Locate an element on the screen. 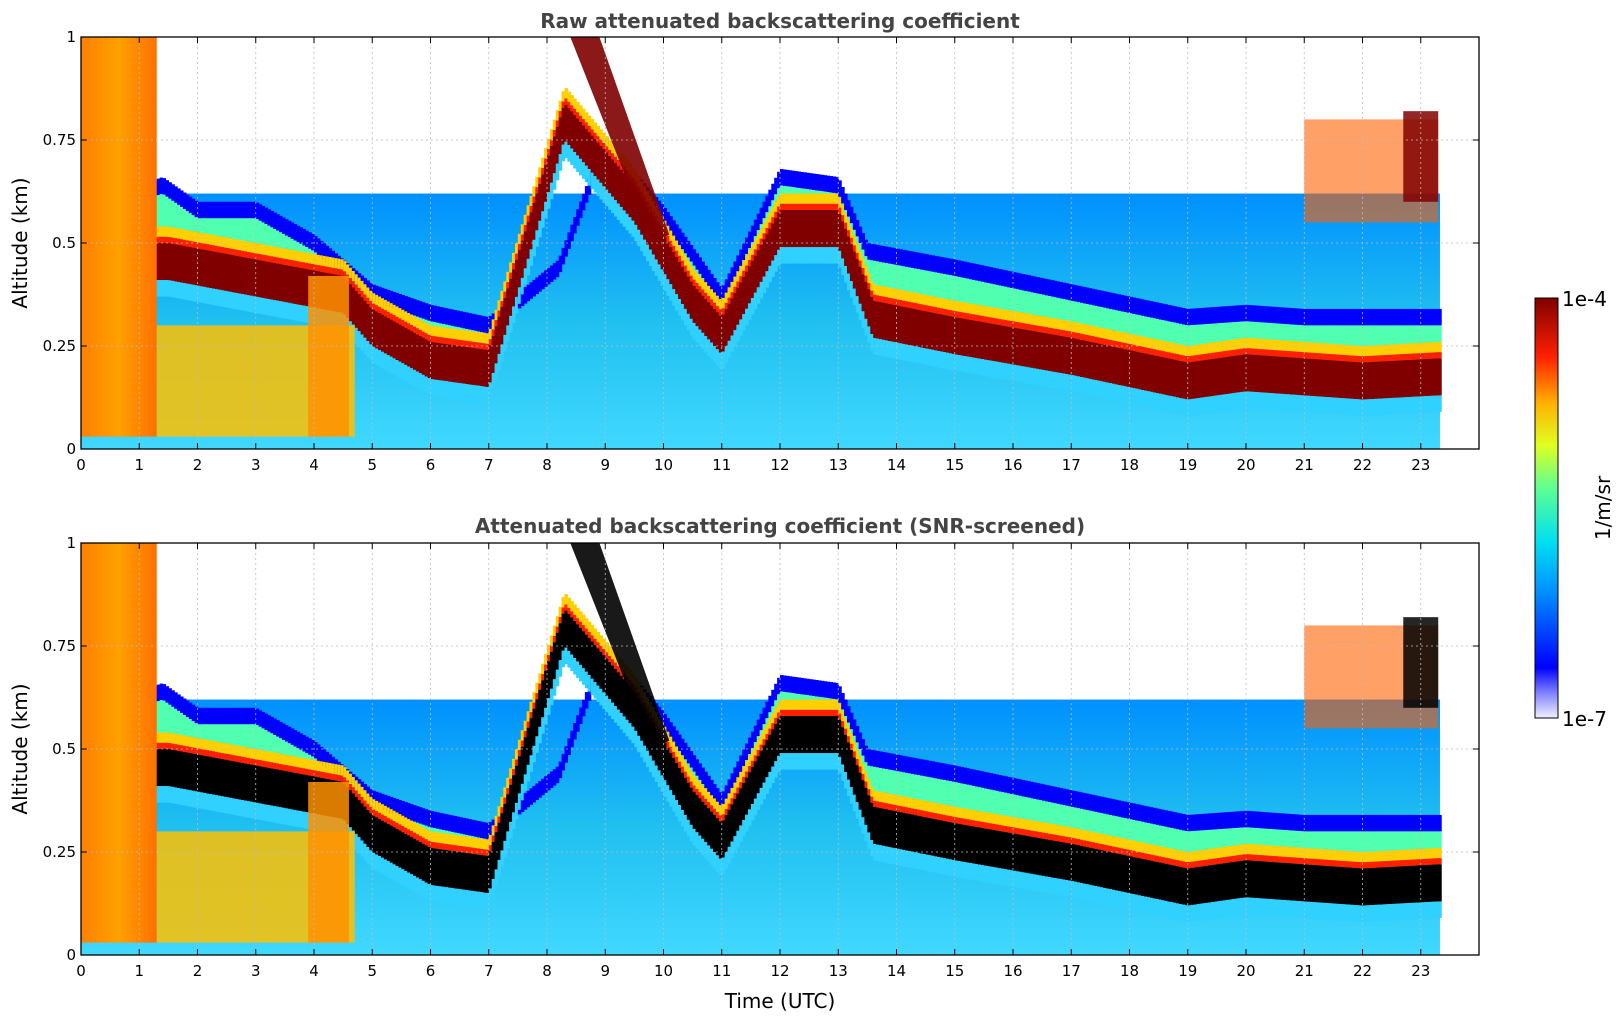  y-tick-label: 0.25 is located at coordinates (59, 346).